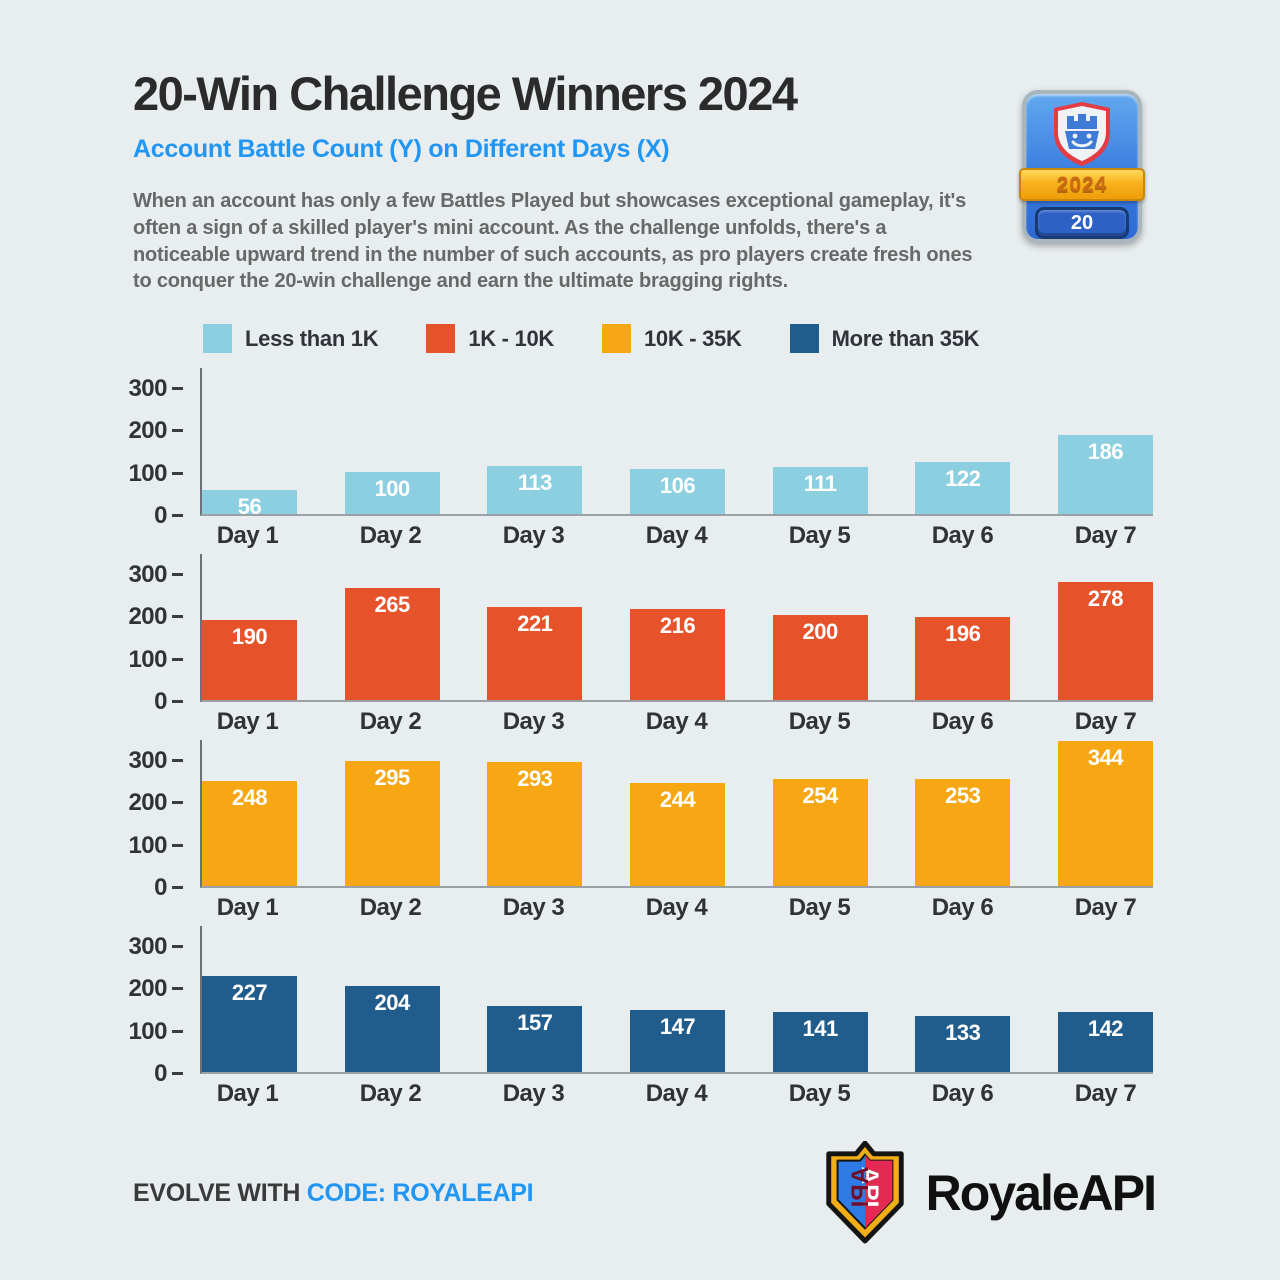 The image size is (1280, 1280). Describe the element at coordinates (249, 1024) in the screenshot. I see `bar-more-than-35k-day-1: 227` at that location.